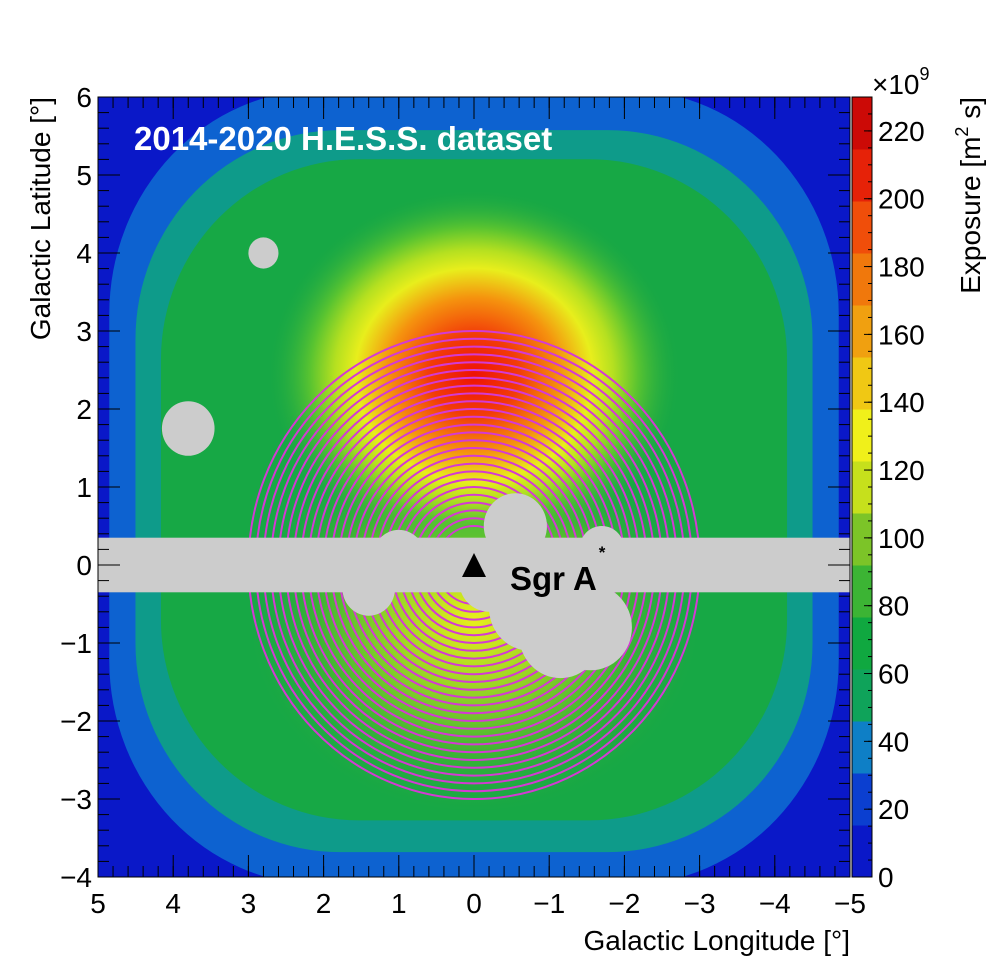  Describe the element at coordinates (700, 903) in the screenshot. I see `x-tick-label: −3` at that location.